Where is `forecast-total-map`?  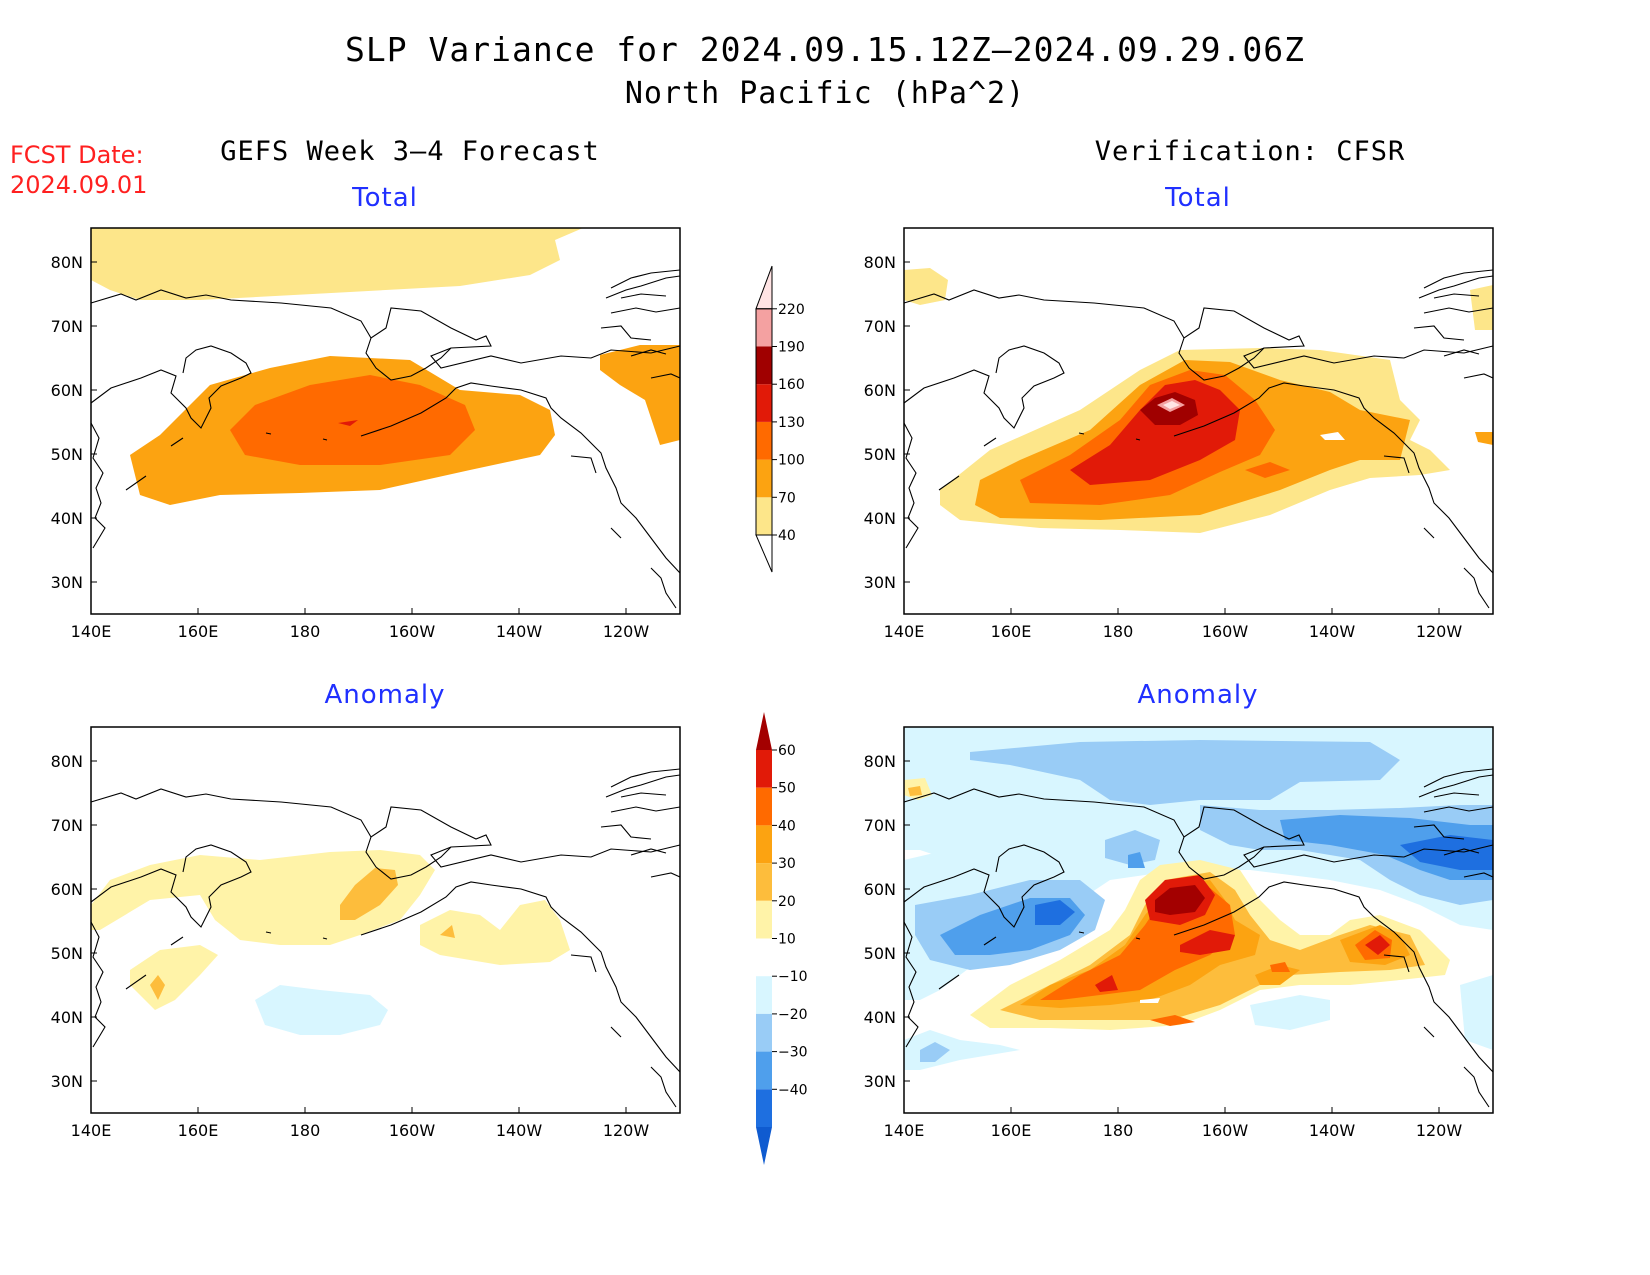 forecast-total-map is located at coordinates (385, 421).